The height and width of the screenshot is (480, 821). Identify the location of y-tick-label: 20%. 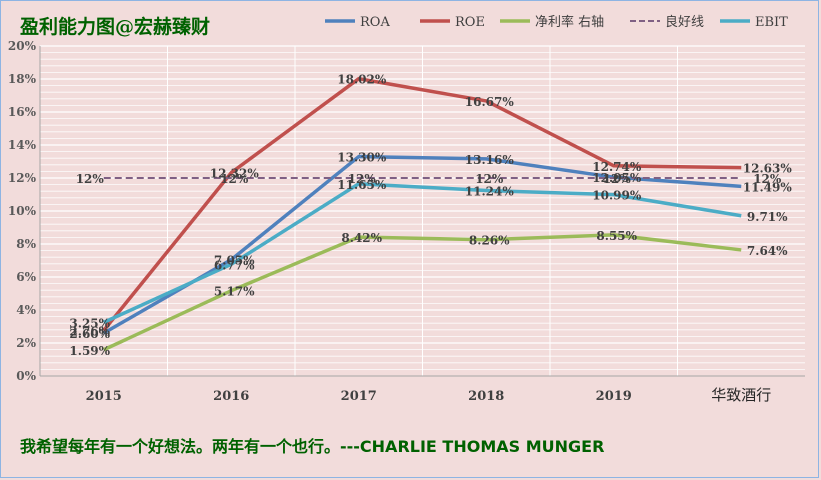
(22, 46).